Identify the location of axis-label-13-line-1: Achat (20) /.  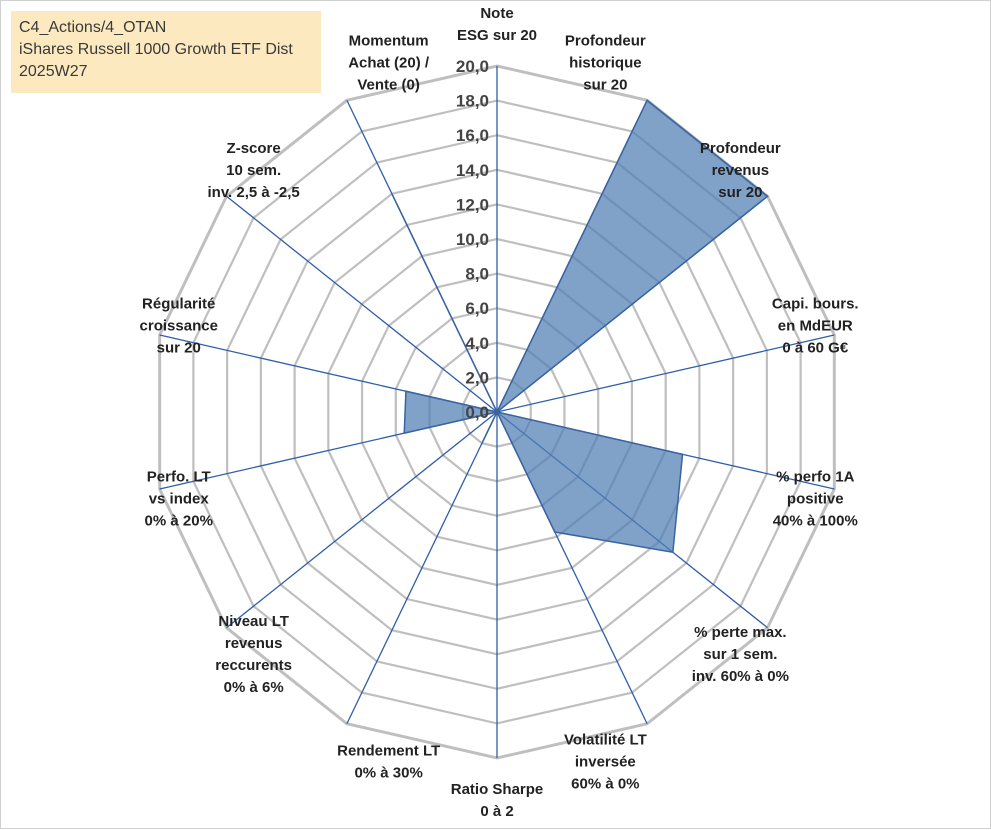
(389, 62).